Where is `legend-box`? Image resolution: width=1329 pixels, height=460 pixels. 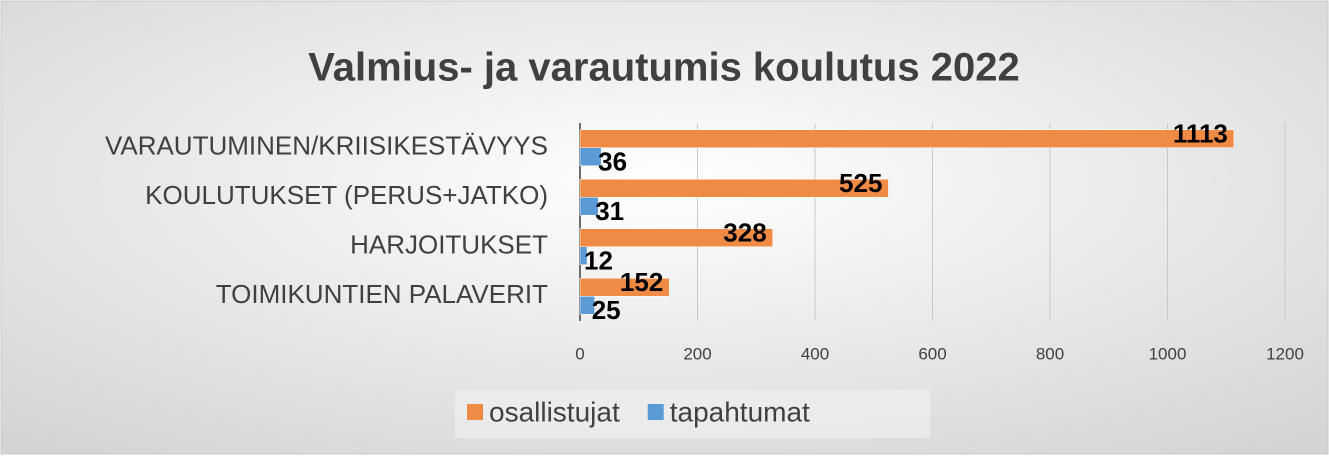
legend-box is located at coordinates (692, 414).